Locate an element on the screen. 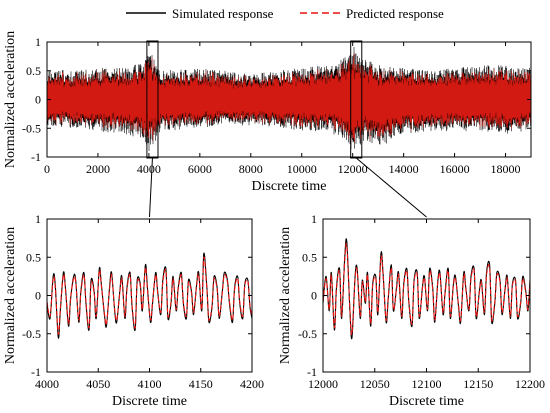  zoom1-axes-frame is located at coordinates (149, 295).